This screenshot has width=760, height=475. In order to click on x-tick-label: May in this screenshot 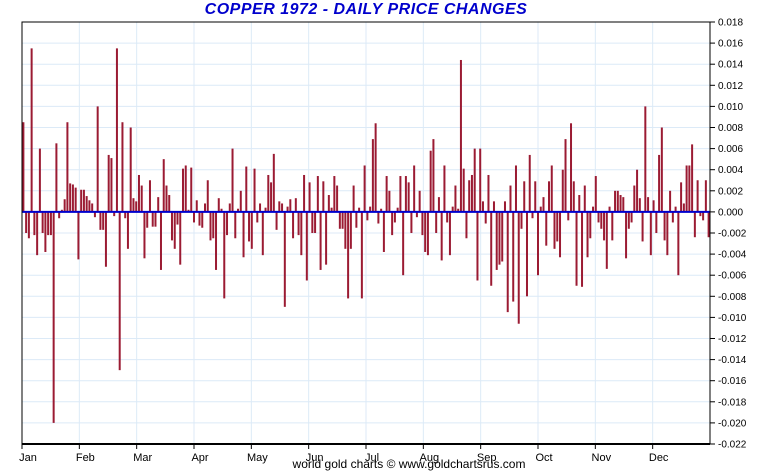, I will do `click(257, 458)`.